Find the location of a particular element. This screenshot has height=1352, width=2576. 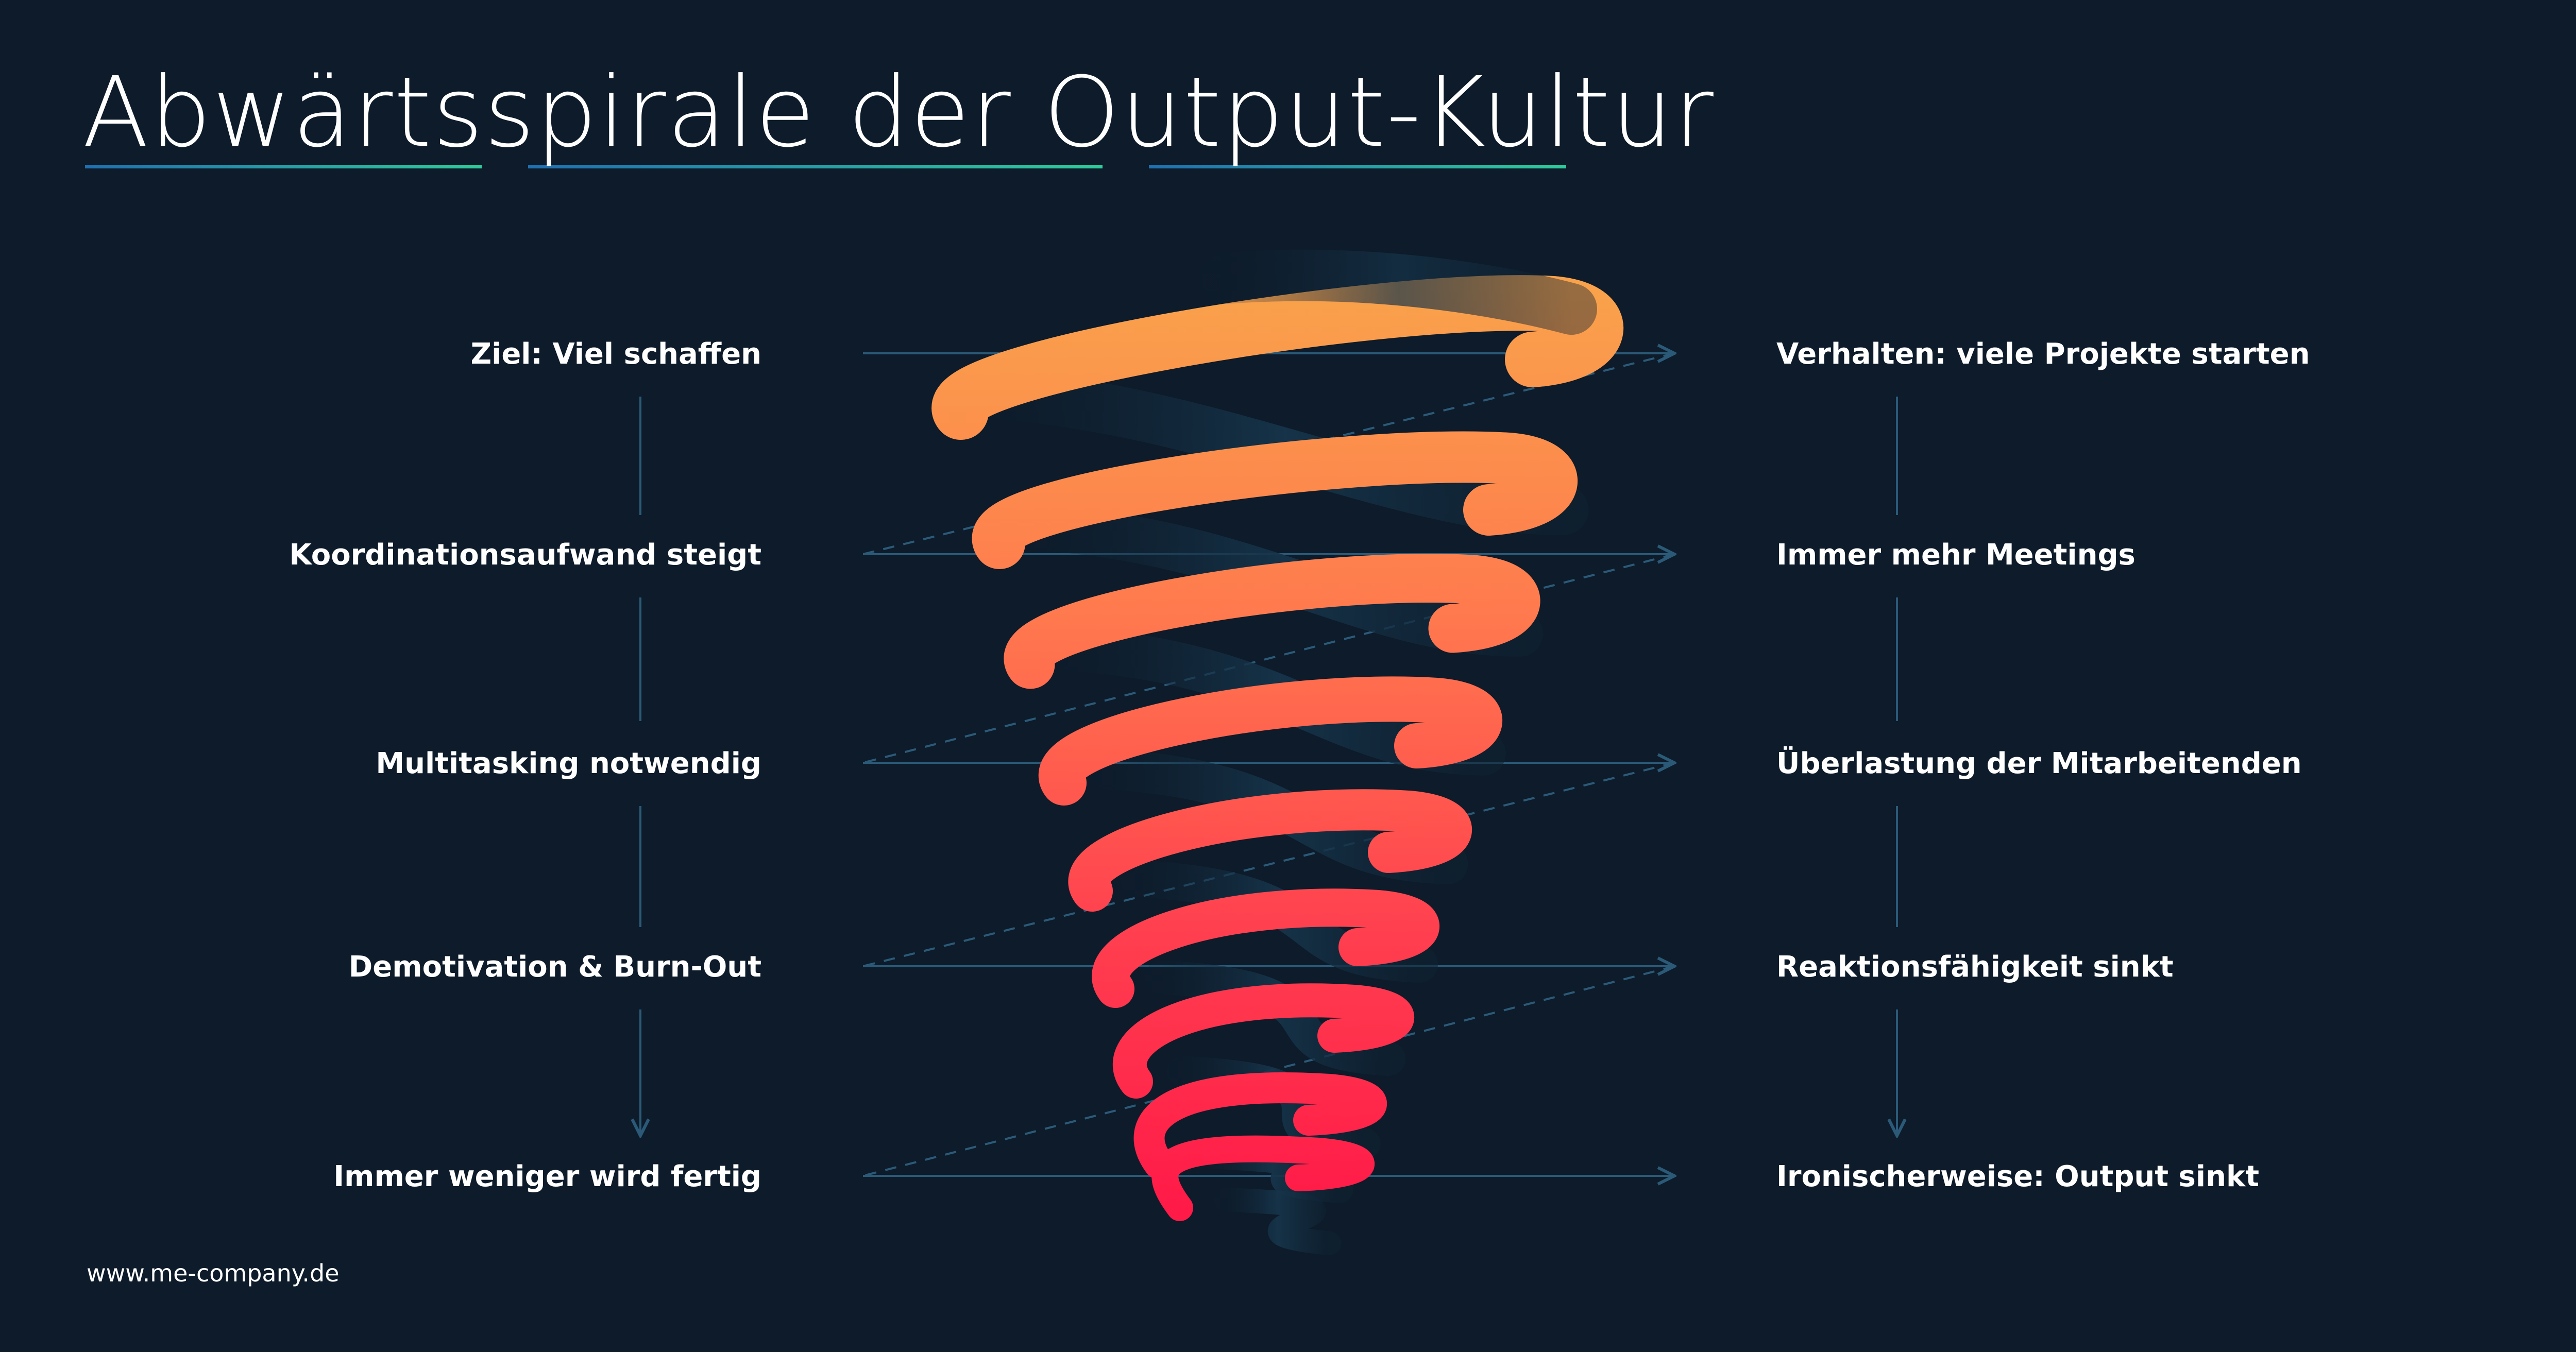

left-step-multitasking: Multitasking notwendig is located at coordinates (568, 763).